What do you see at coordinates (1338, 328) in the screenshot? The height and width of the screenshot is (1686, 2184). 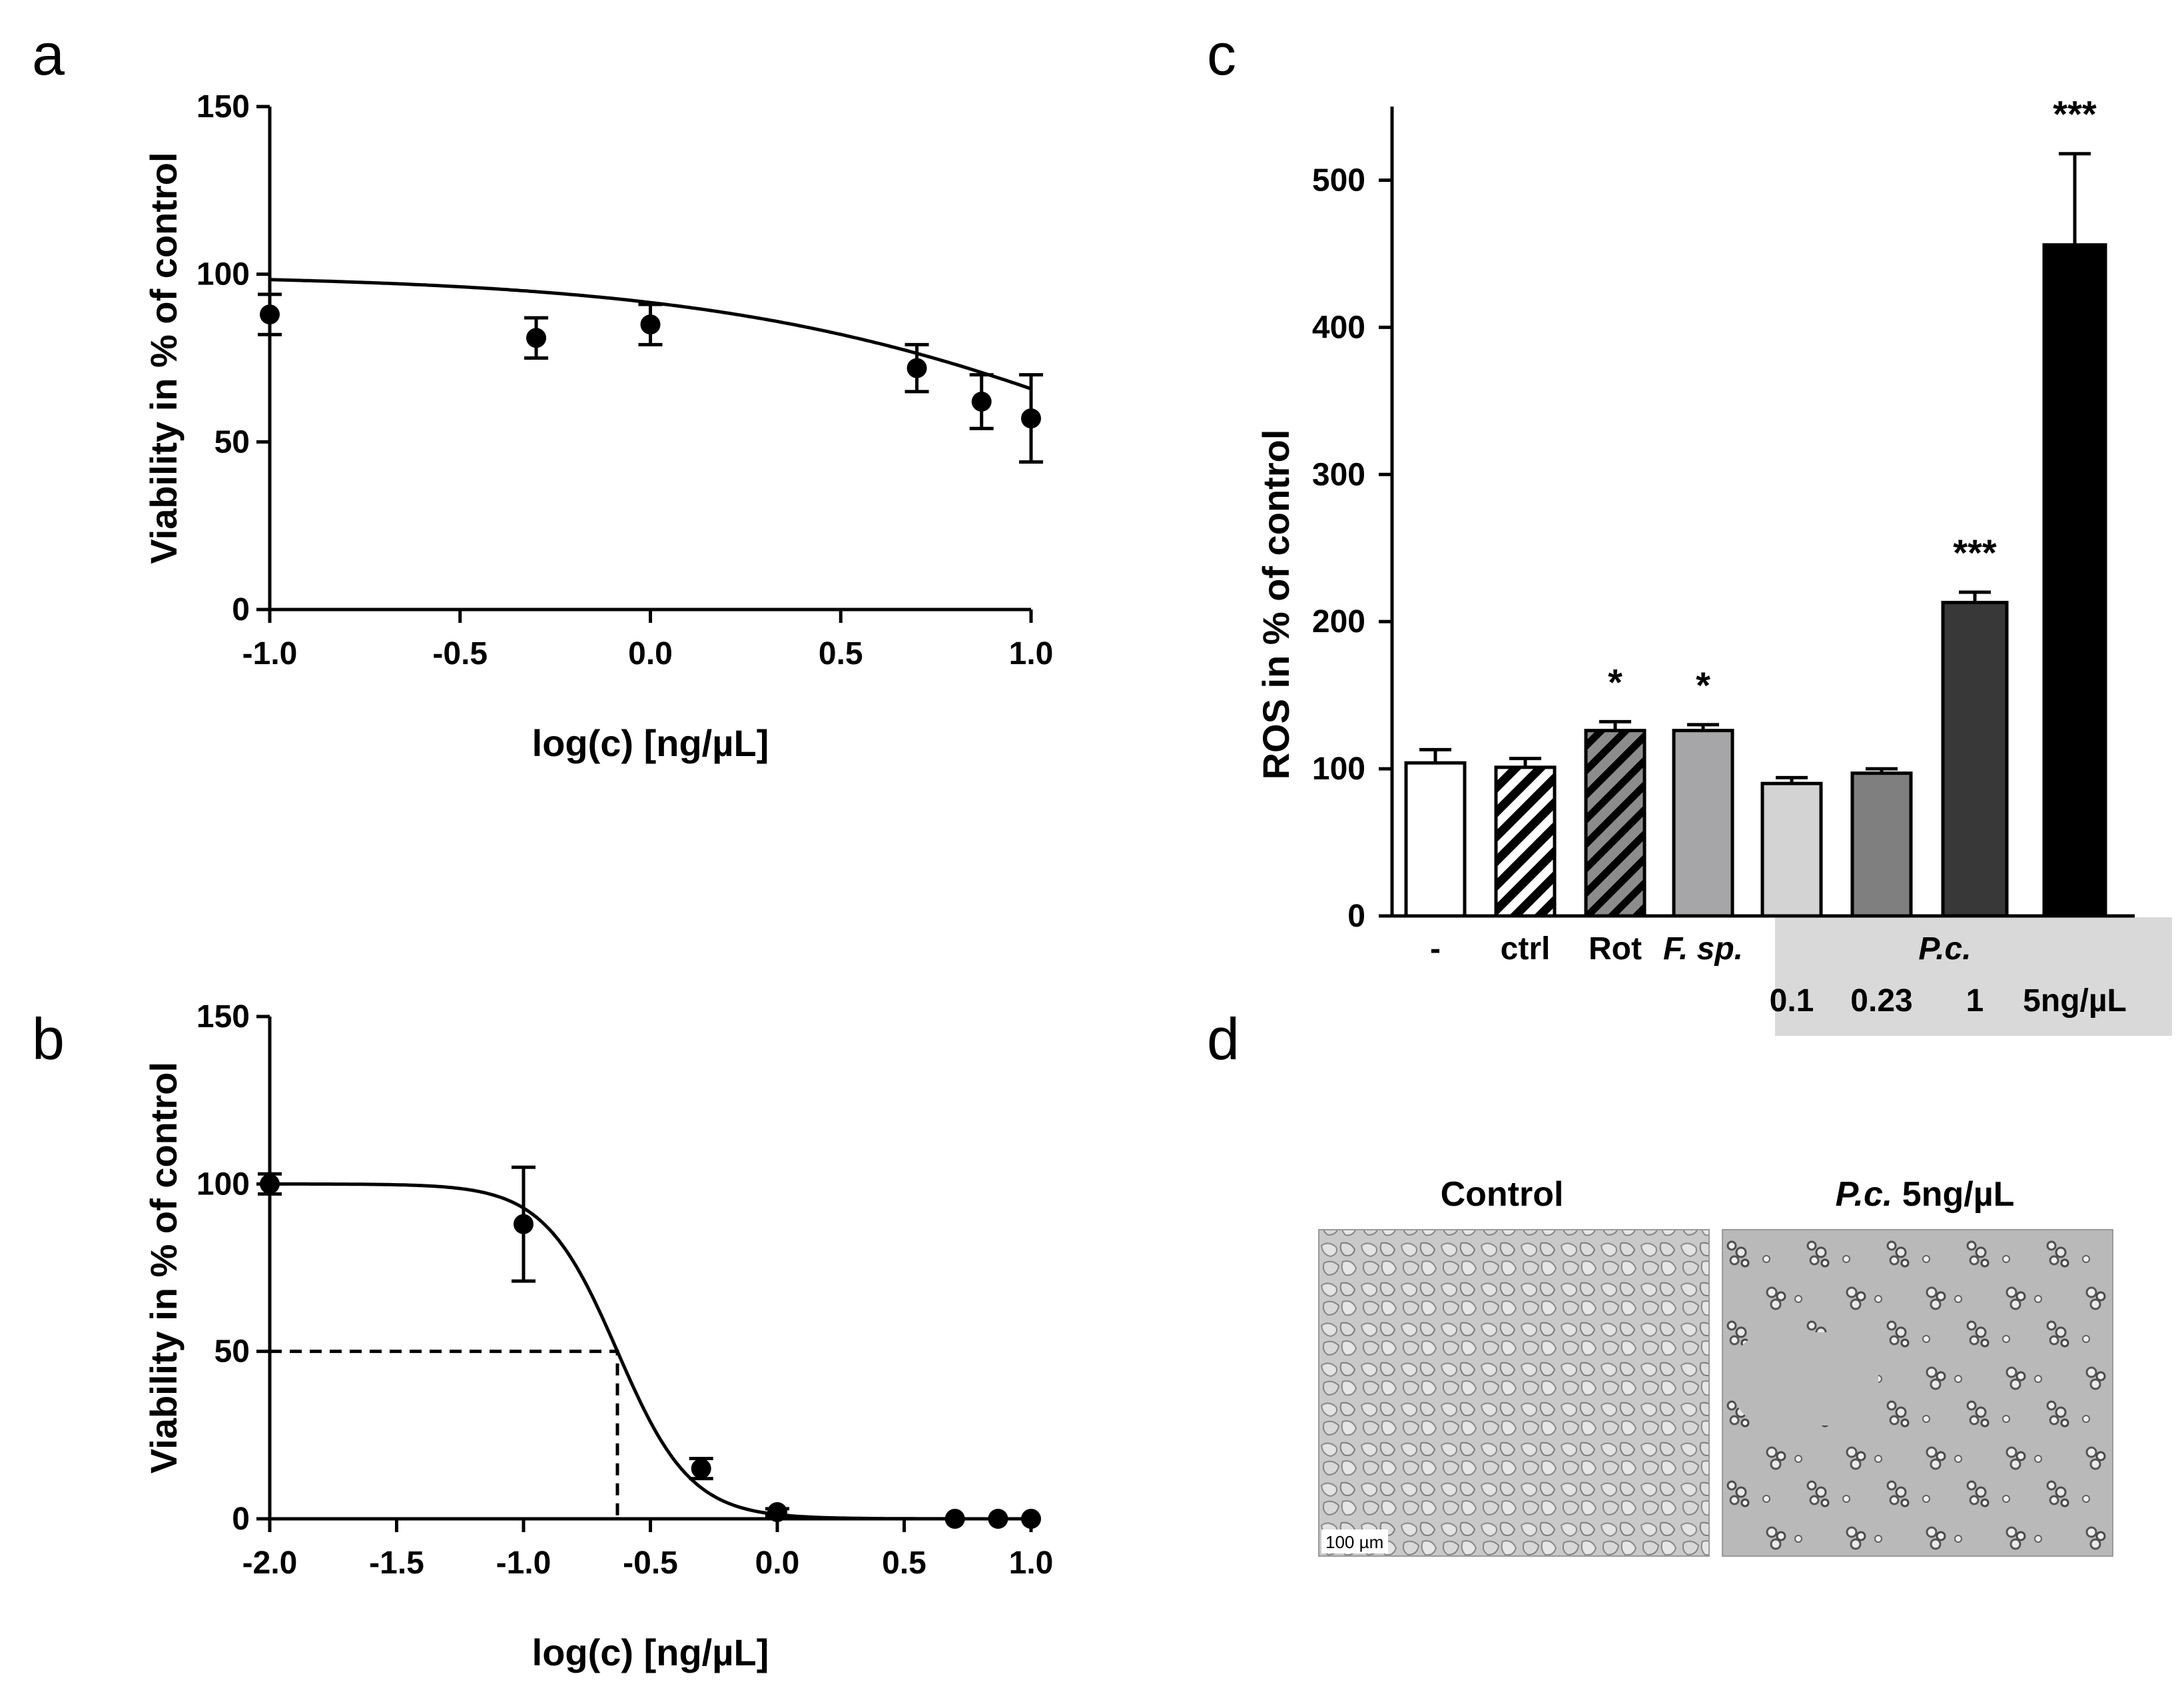 I see `y-tick-label: 400` at bounding box center [1338, 328].